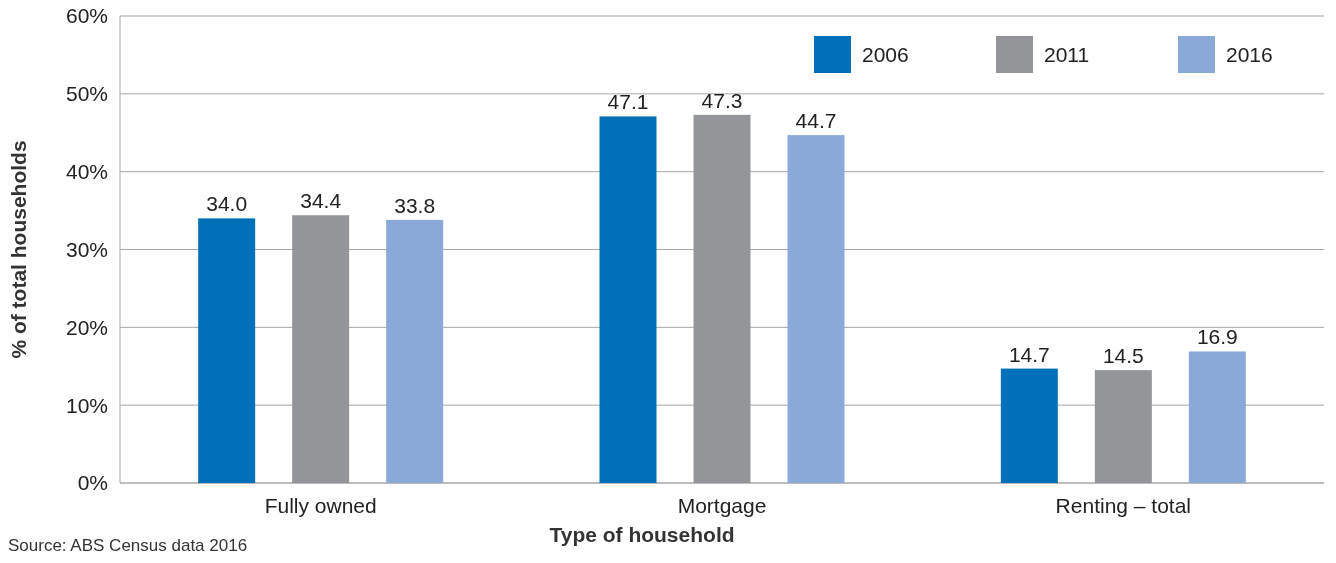 The image size is (1336, 563). Describe the element at coordinates (415, 205) in the screenshot. I see `data-label: 33.8` at that location.